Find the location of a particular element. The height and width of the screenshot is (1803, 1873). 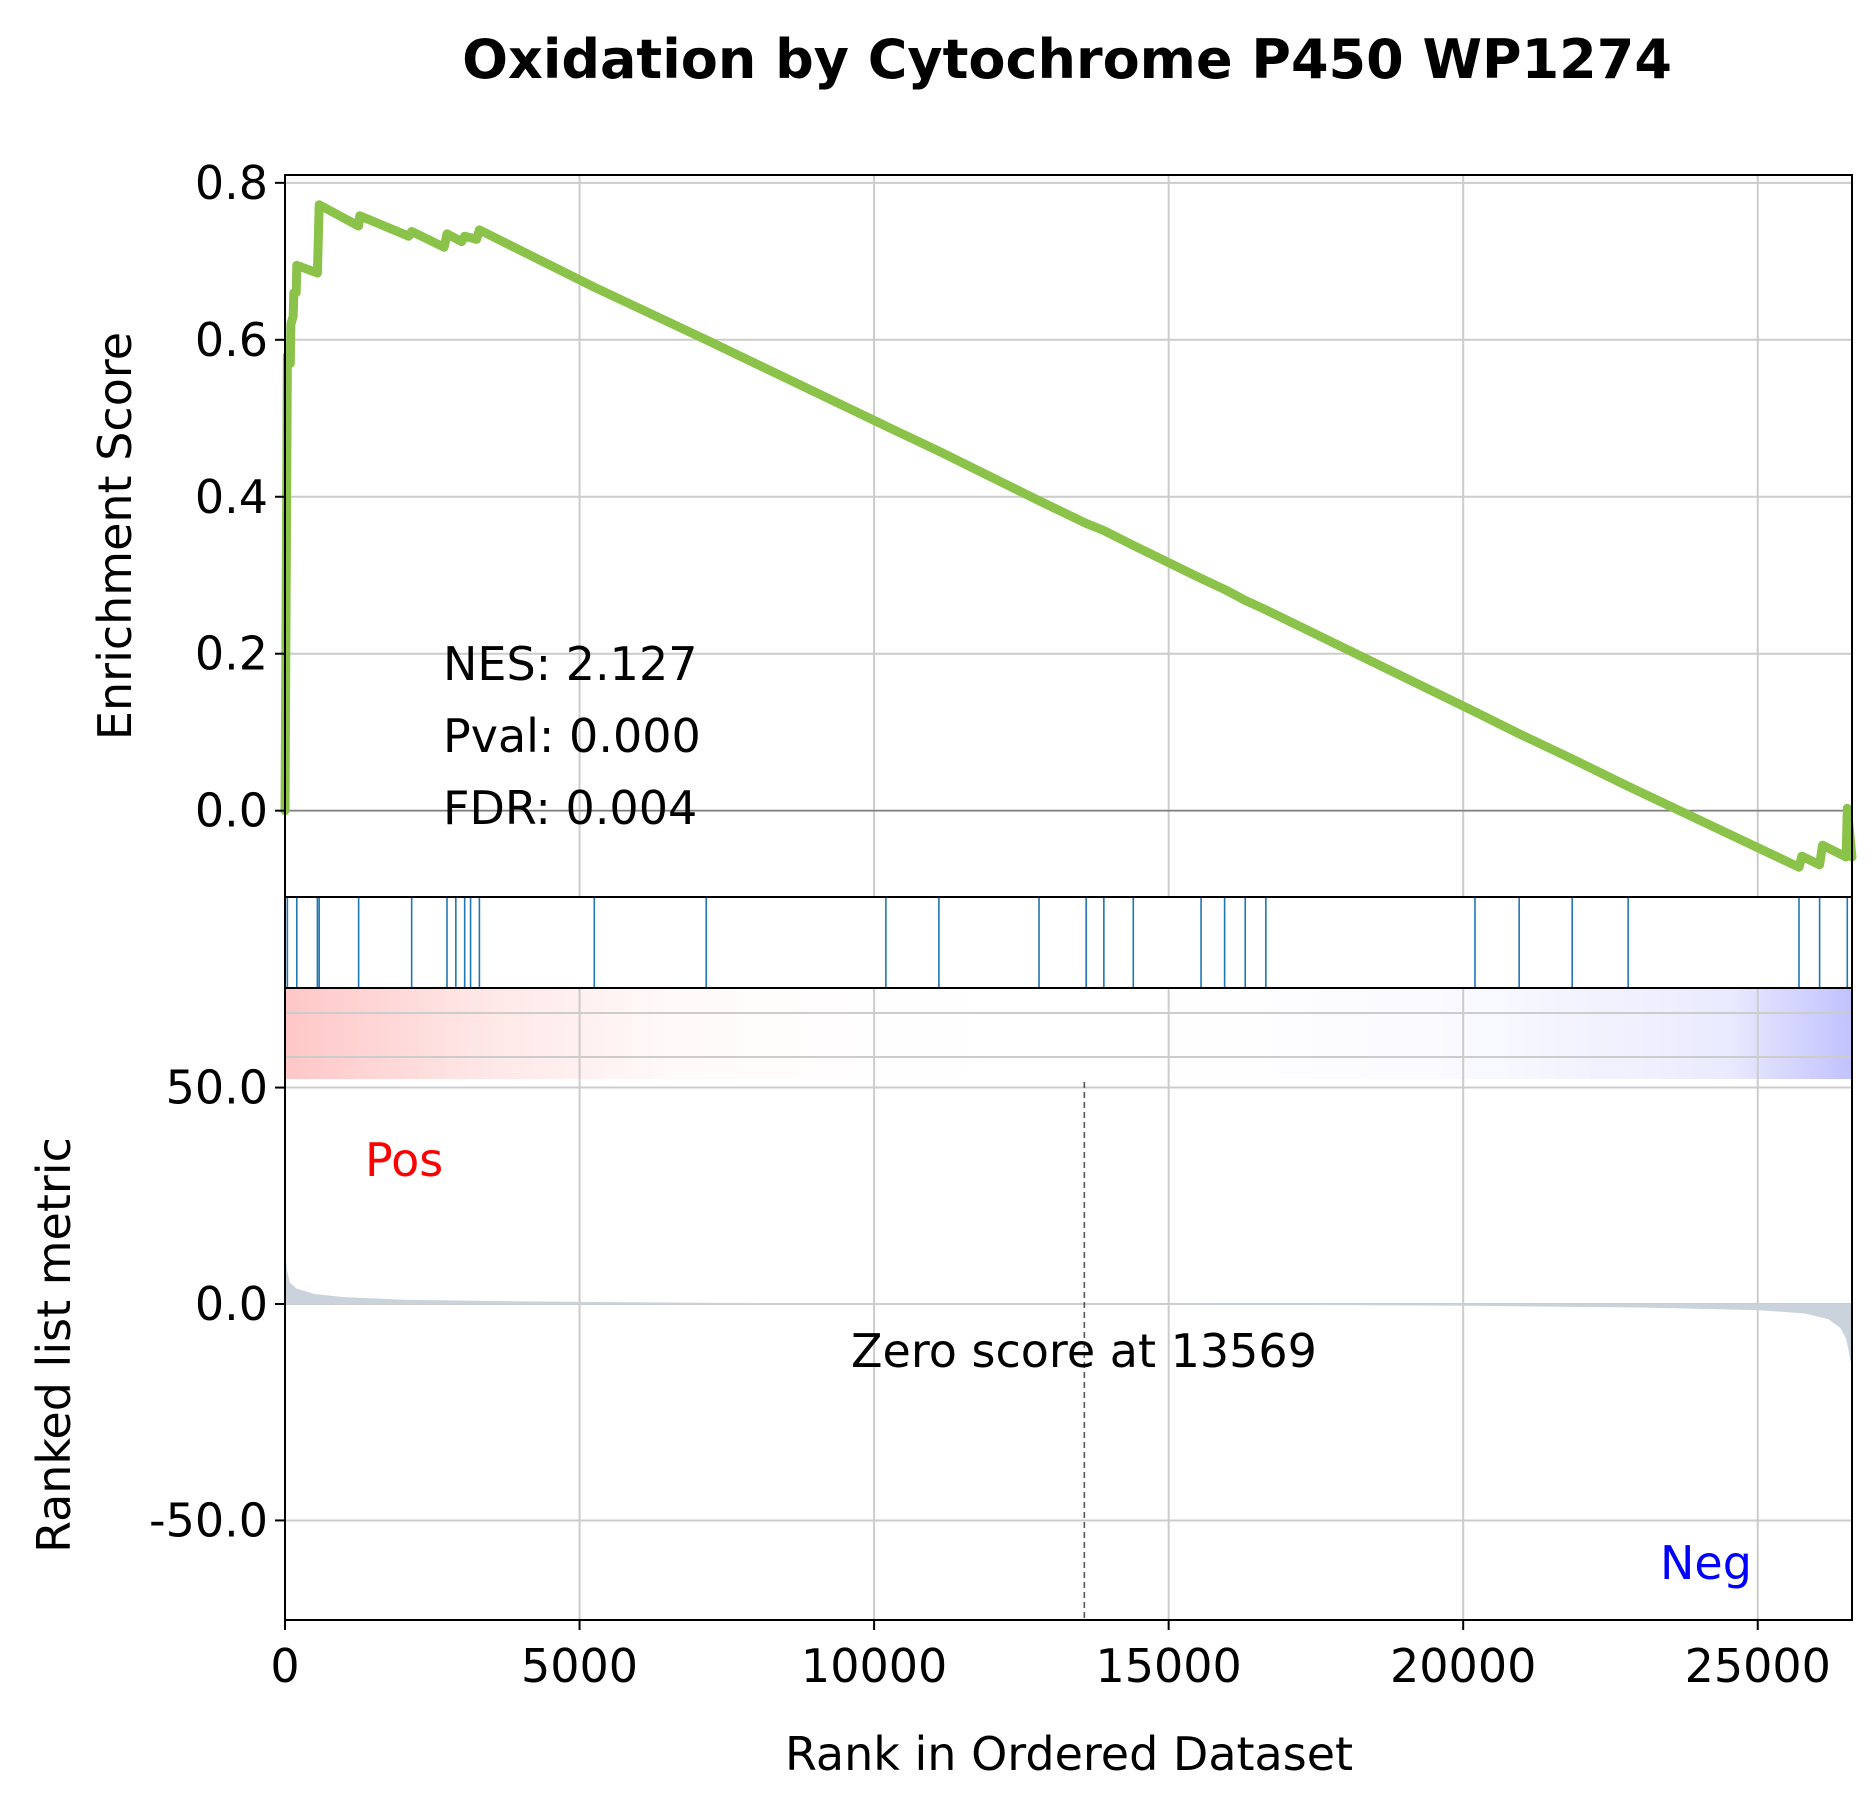

x-tick-label: 0 is located at coordinates (284, 1666).